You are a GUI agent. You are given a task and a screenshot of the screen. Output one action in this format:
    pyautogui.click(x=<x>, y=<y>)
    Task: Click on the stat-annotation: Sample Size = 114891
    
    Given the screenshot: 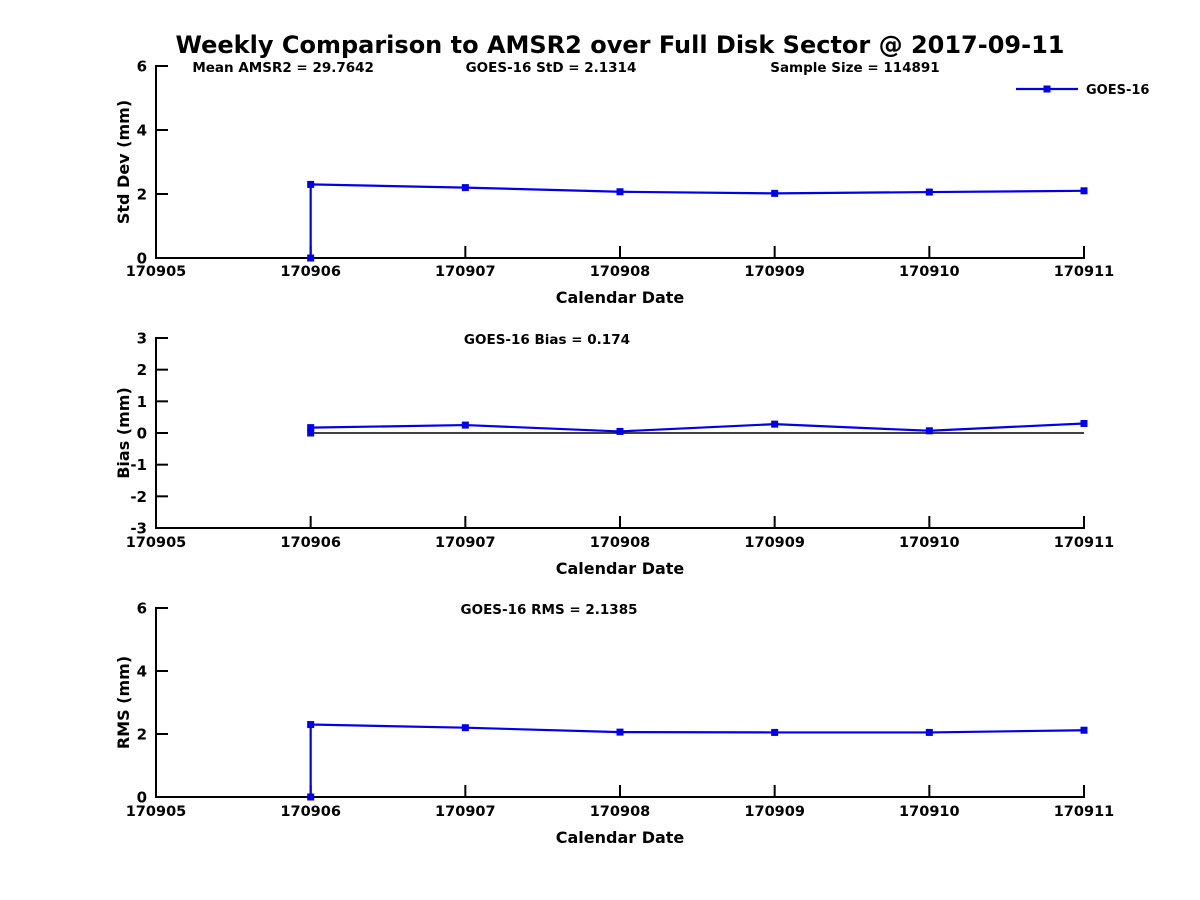 What is the action you would take?
    pyautogui.click(x=854, y=68)
    